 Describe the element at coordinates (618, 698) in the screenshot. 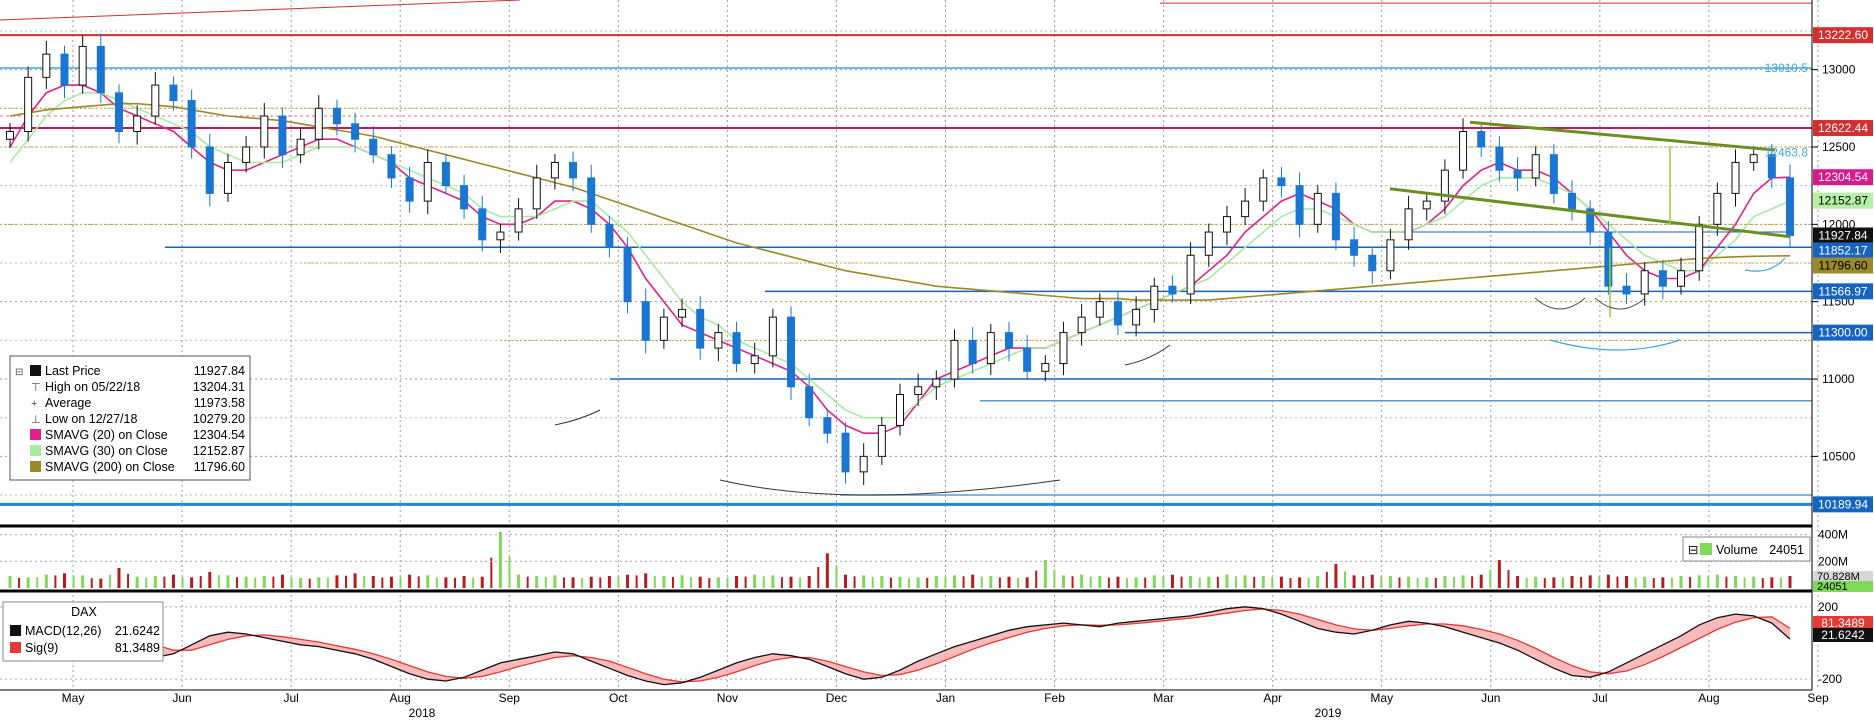

I see `month-label: Oct` at that location.